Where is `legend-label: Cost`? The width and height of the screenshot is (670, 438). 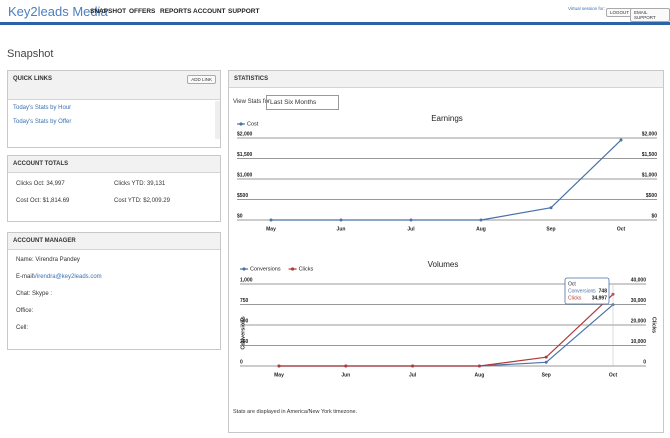 legend-label: Cost is located at coordinates (253, 124).